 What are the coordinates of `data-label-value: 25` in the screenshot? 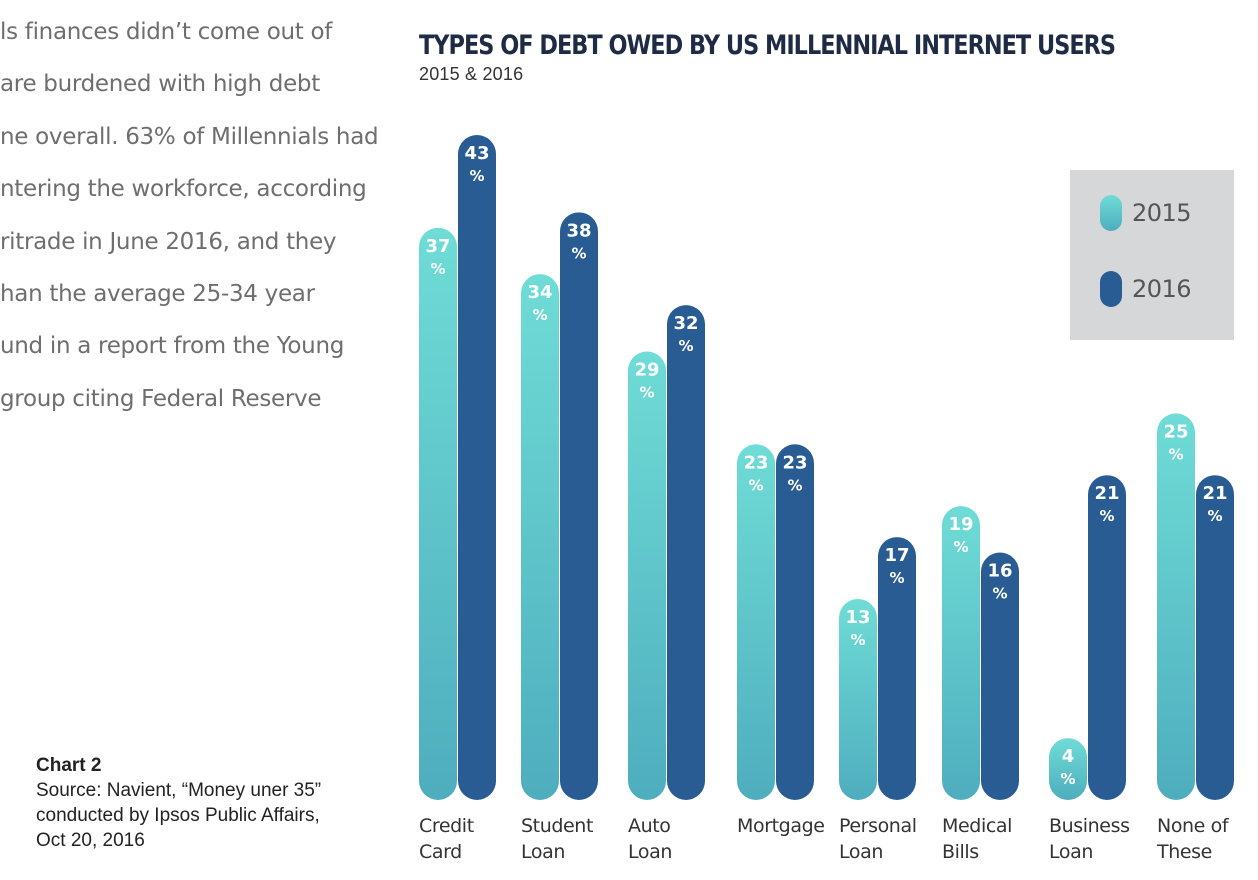 It's located at (1175, 431).